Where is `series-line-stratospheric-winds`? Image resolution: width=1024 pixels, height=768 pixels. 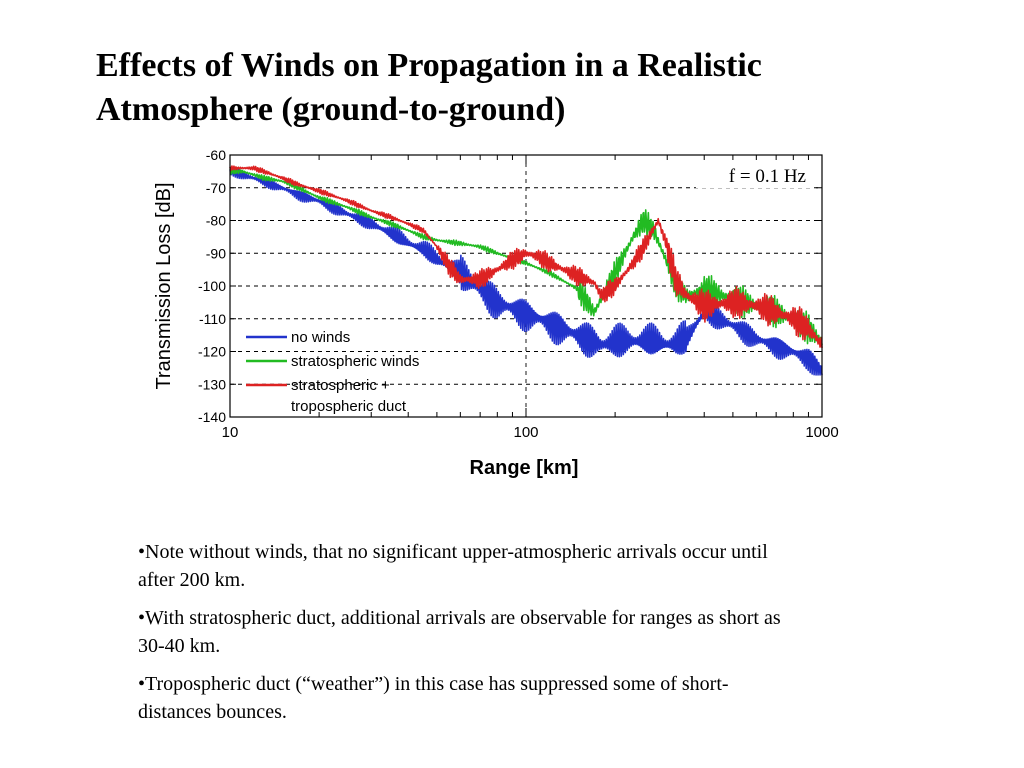 series-line-stratospheric-winds is located at coordinates (526, 257).